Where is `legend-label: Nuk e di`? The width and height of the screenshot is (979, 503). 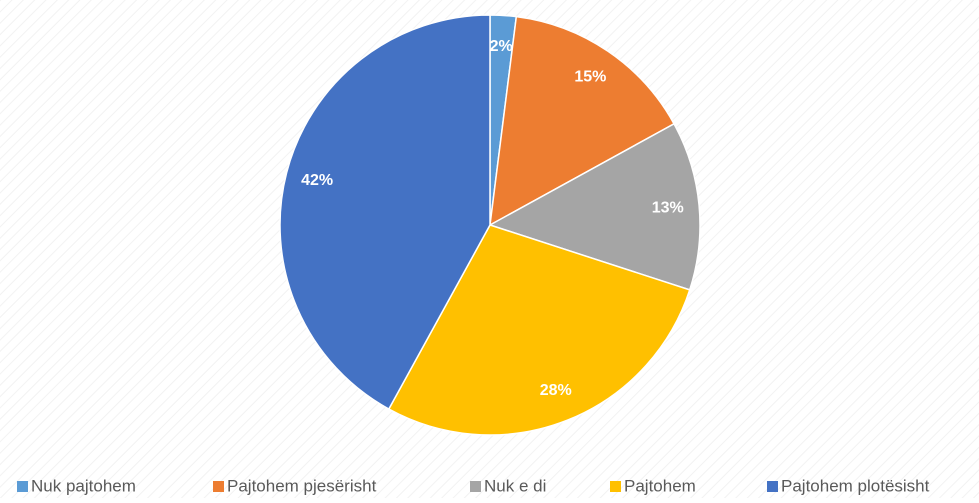
legend-label: Nuk e di is located at coordinates (515, 485).